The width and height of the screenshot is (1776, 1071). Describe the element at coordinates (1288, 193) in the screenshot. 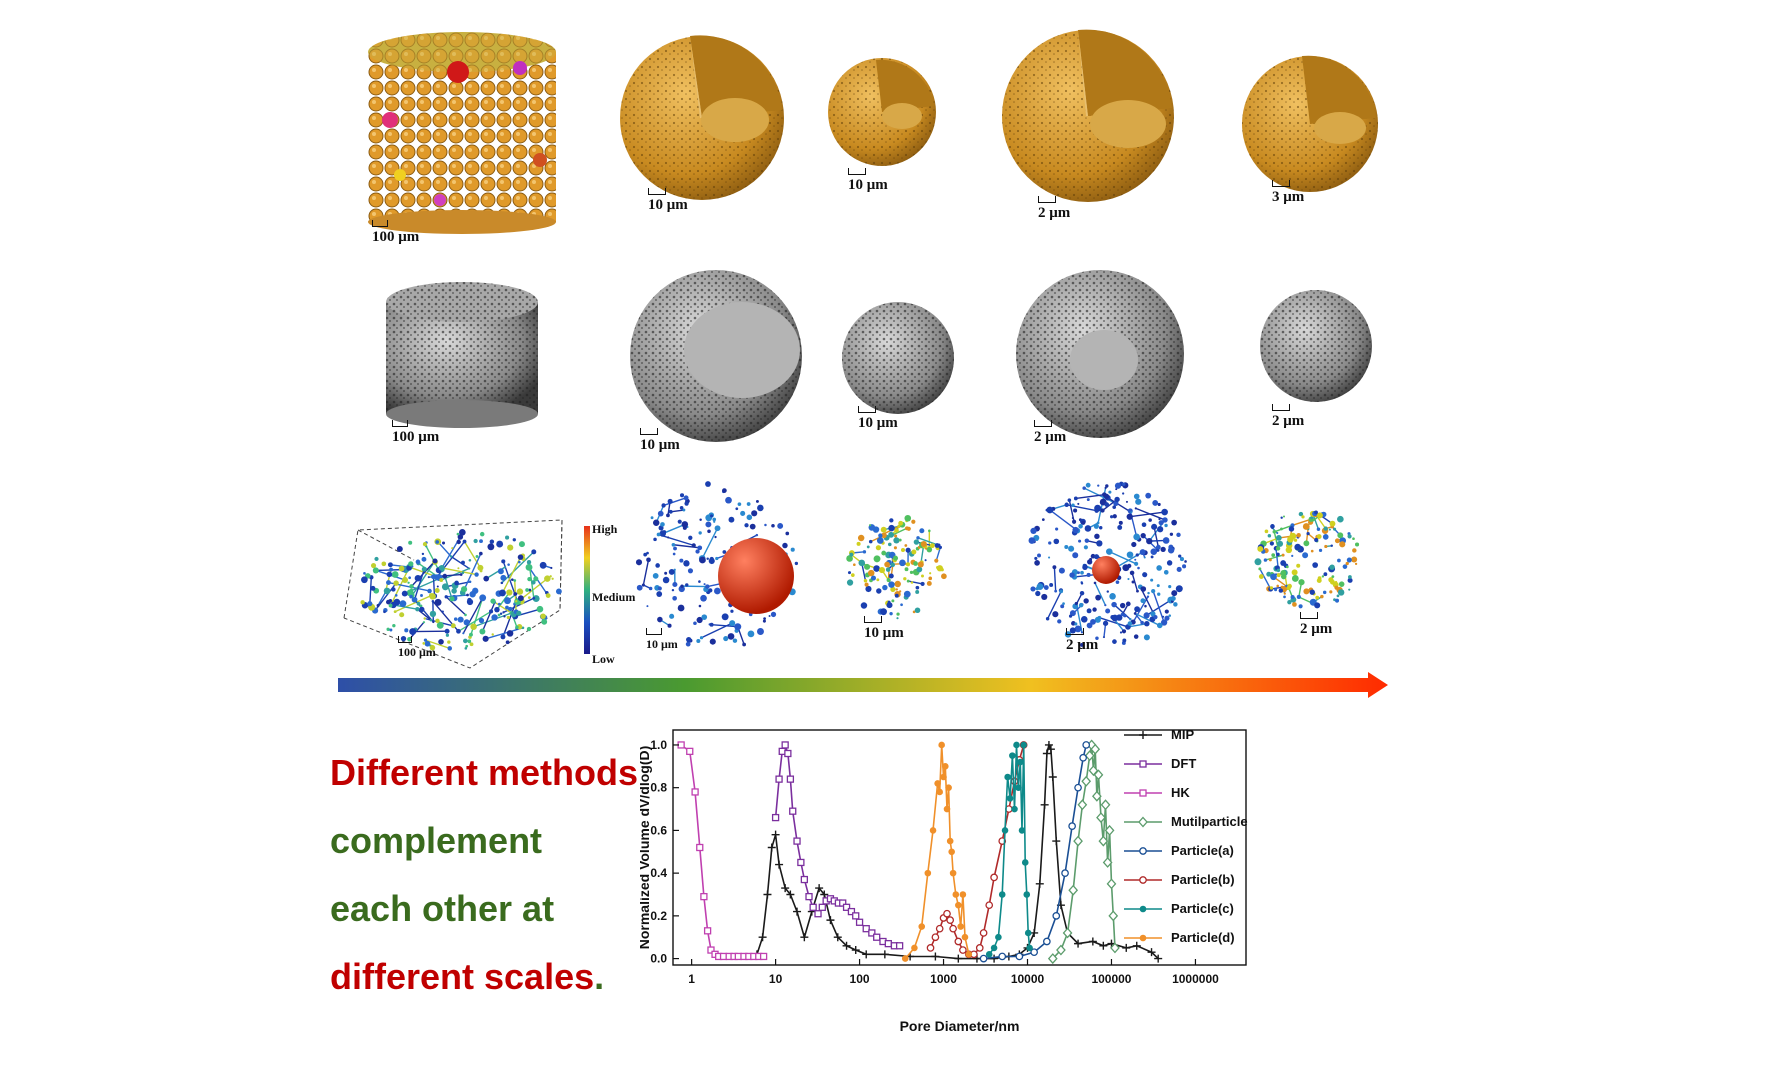

I see `scale-bar-r1-5: 3 μm` at that location.